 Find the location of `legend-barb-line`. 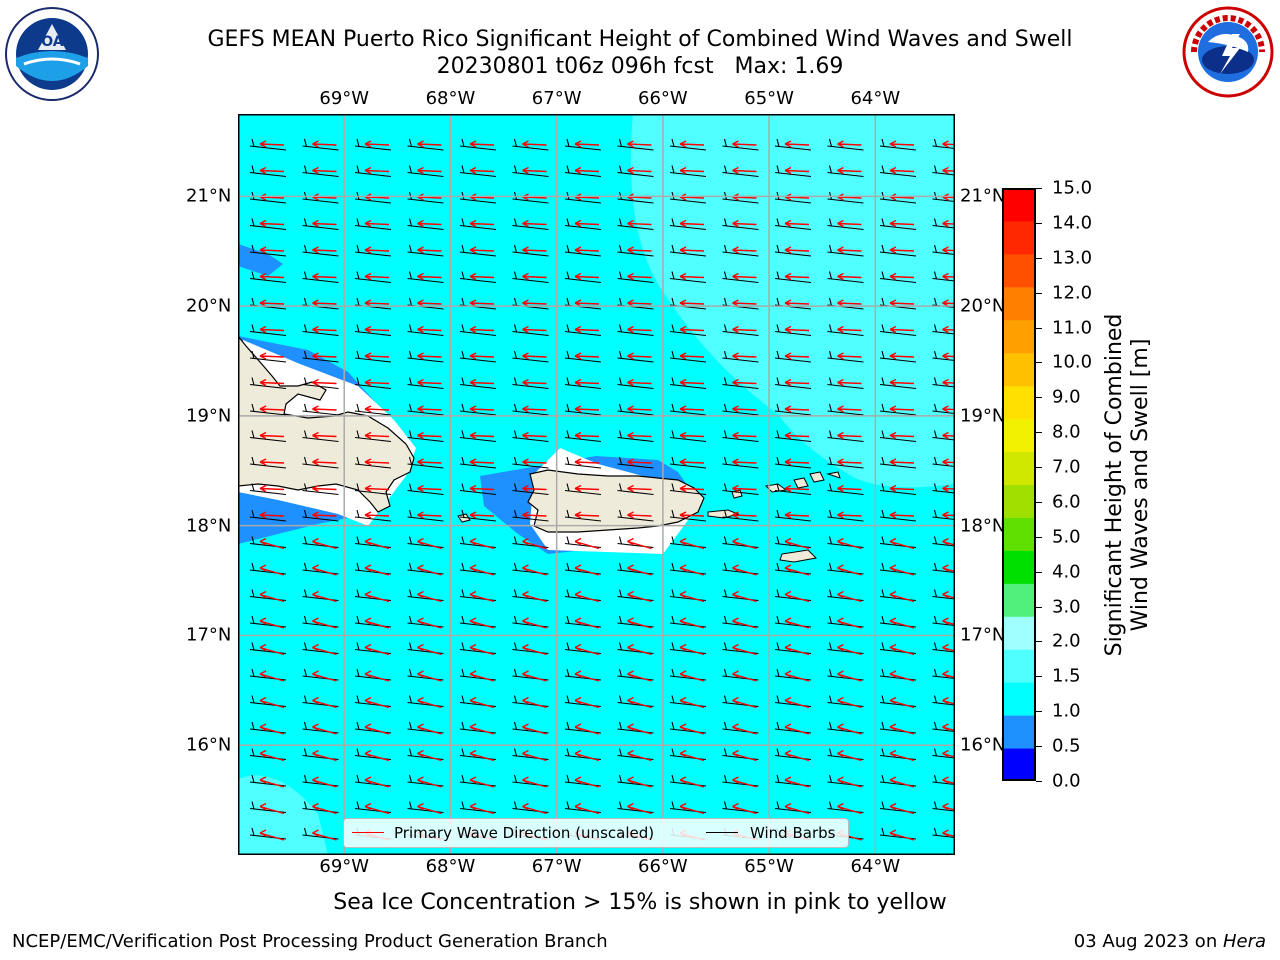

legend-barb-line is located at coordinates (722, 832).